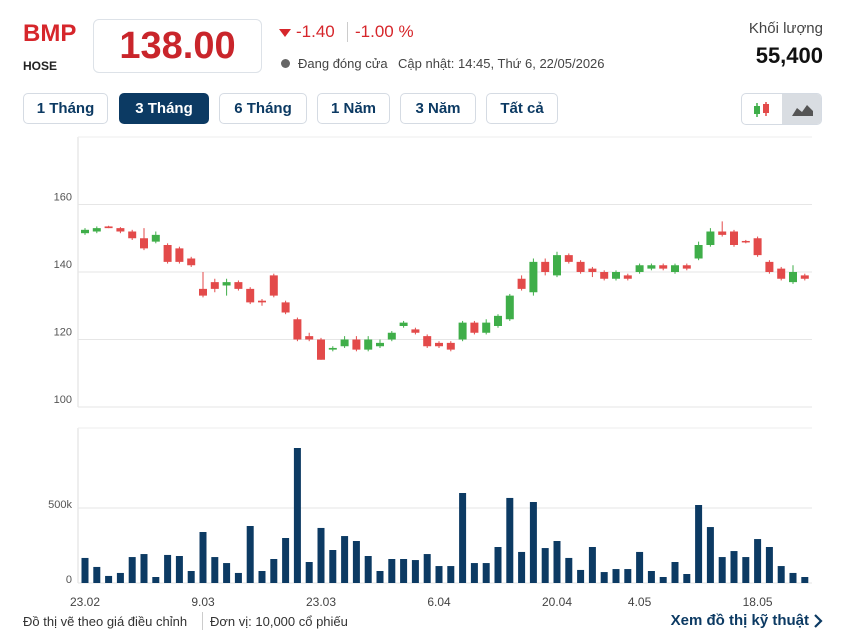  What do you see at coordinates (65, 108) in the screenshot?
I see `range-button: 1 Tháng` at bounding box center [65, 108].